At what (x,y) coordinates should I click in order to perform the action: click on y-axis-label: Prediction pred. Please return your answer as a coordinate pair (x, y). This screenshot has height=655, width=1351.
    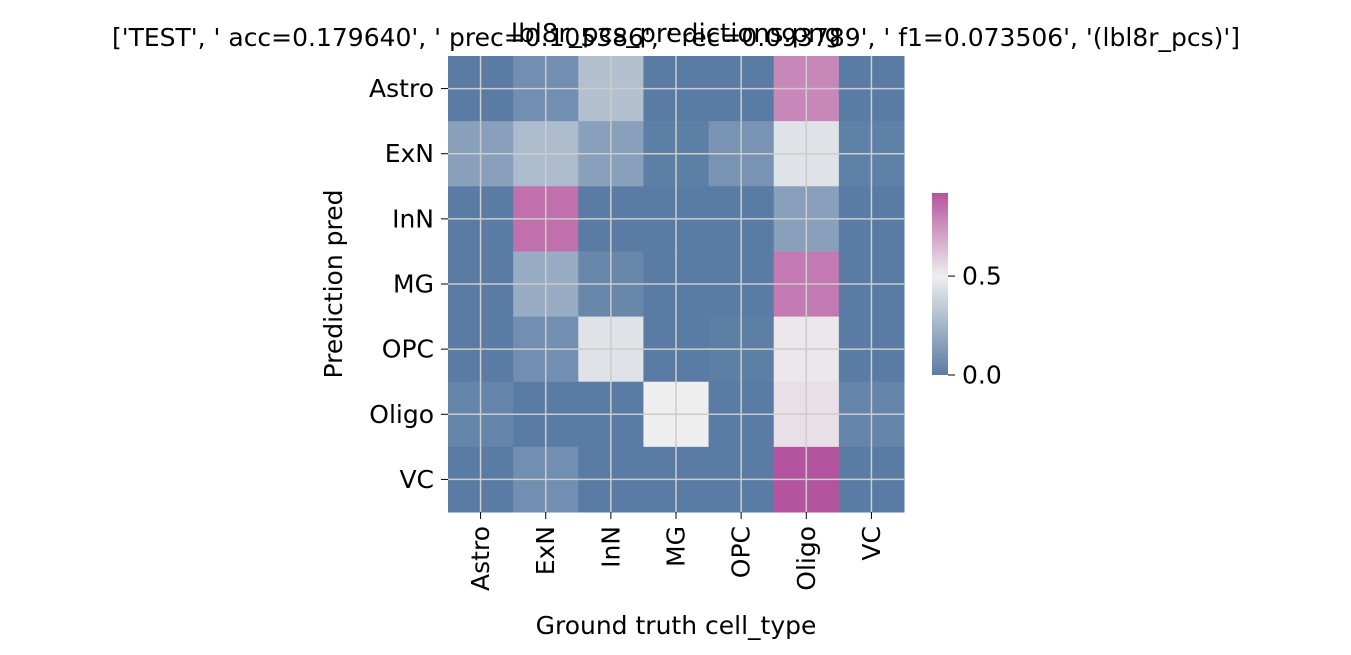
    Looking at the image, I should click on (333, 284).